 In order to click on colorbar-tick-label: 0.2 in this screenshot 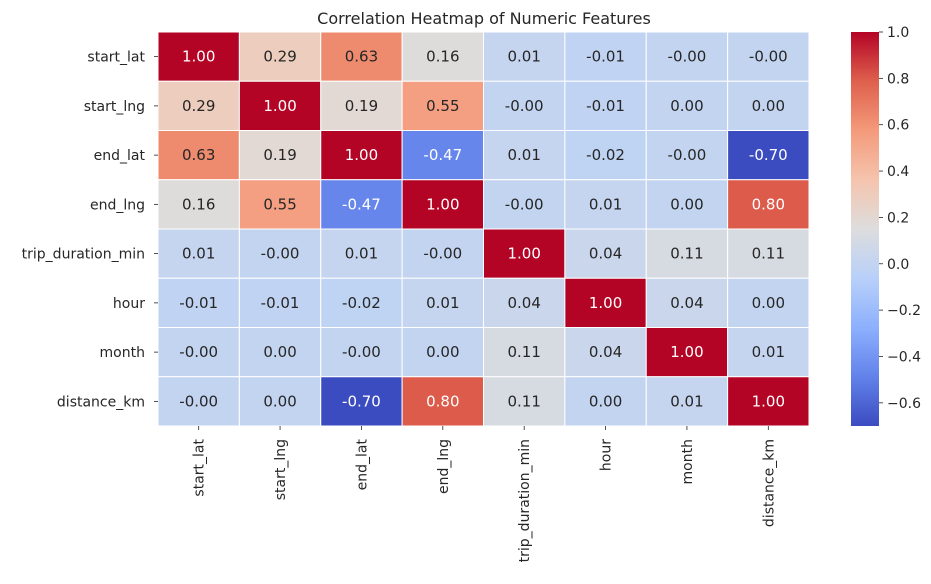, I will do `click(898, 218)`.